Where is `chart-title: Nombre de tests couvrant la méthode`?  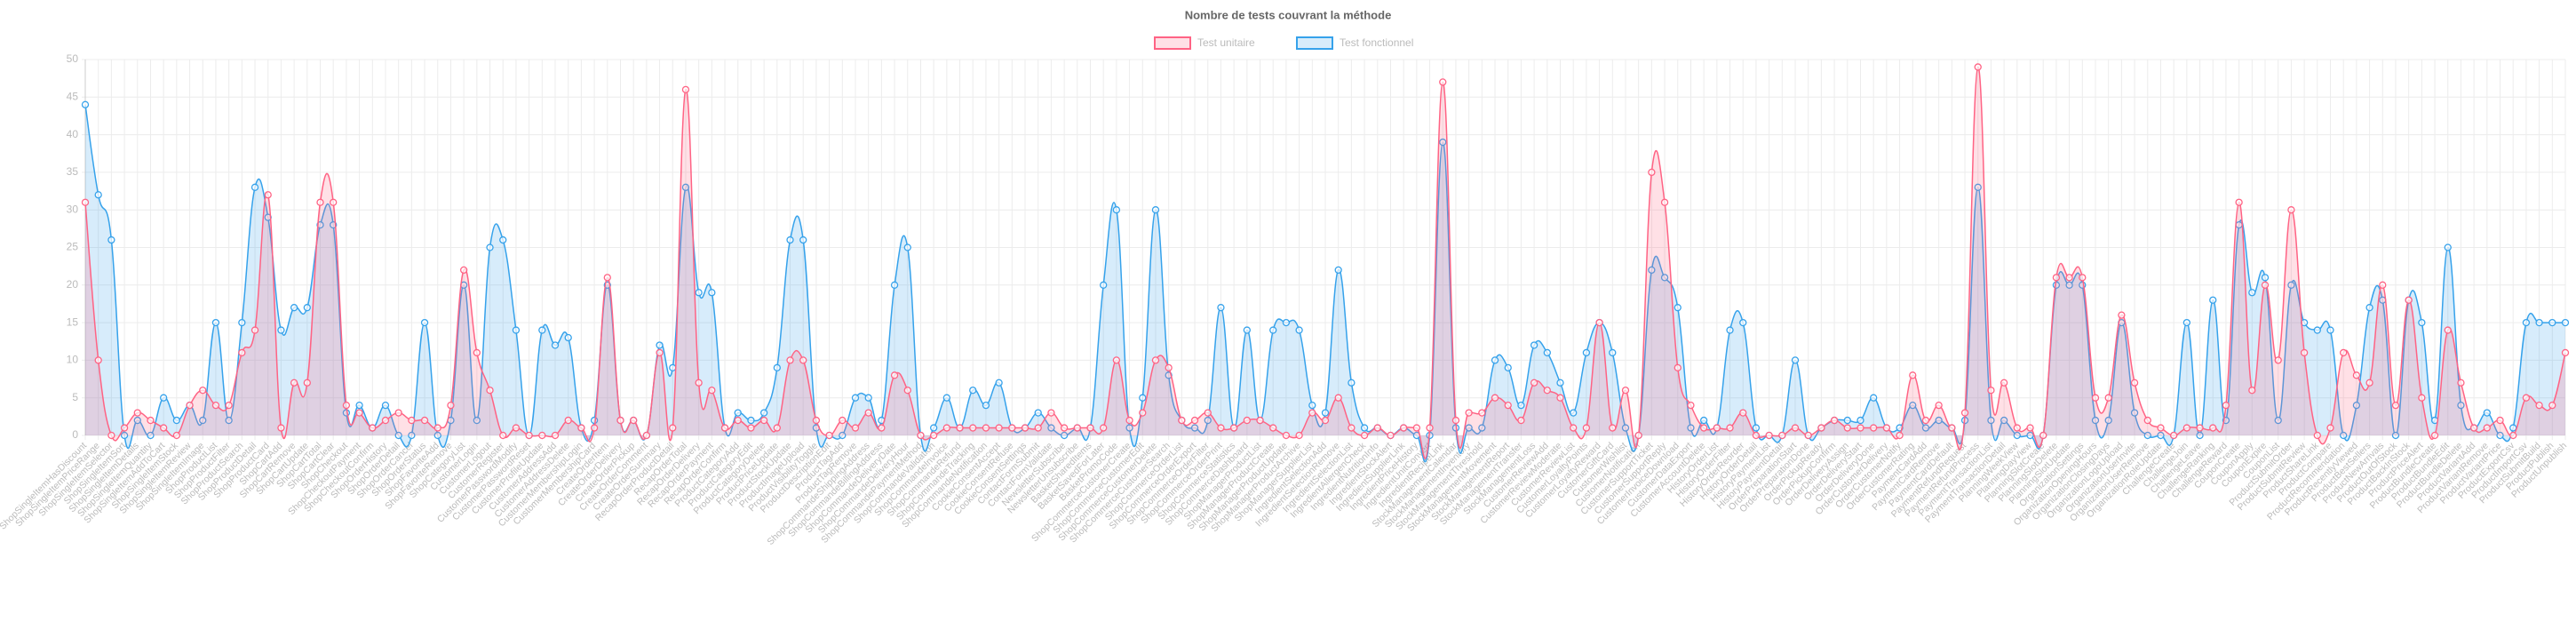 chart-title: Nombre de tests couvrant la méthode is located at coordinates (1288, 14).